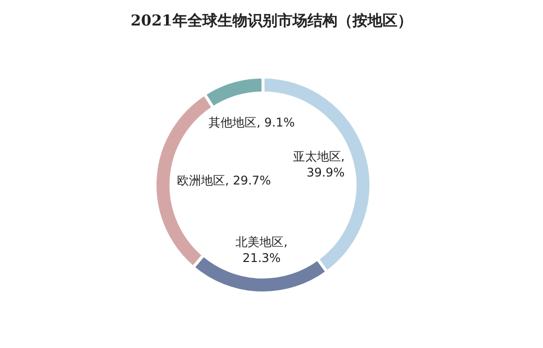 The image size is (543, 348). Describe the element at coordinates (262, 249) in the screenshot. I see `slice-label: 北美地区, 21.3%` at that location.